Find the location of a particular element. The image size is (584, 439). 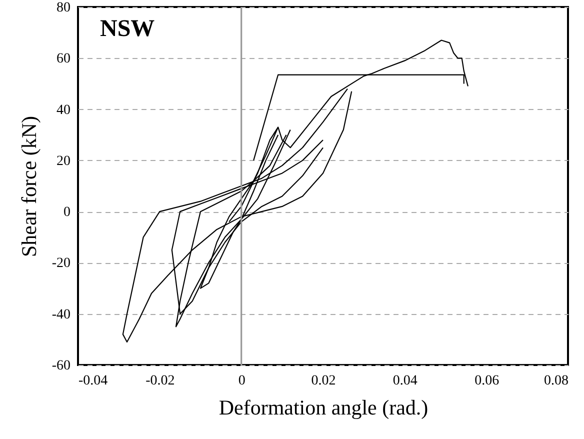

y-tick-label: 60 is located at coordinates (63, 59).